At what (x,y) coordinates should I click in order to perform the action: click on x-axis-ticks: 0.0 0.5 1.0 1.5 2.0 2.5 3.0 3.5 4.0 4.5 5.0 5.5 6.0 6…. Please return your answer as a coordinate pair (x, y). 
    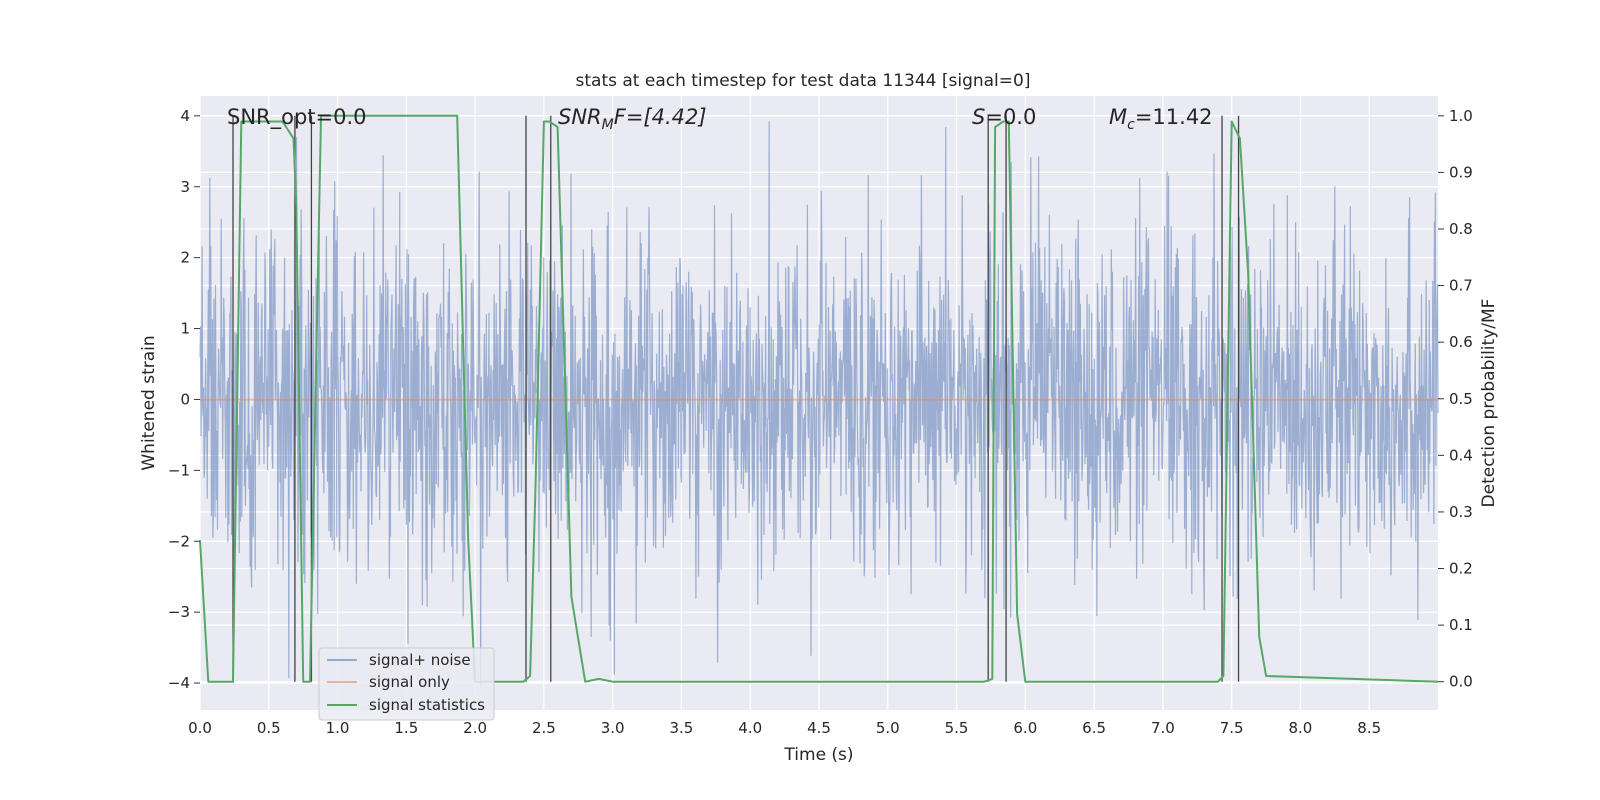
    Looking at the image, I should click on (784, 728).